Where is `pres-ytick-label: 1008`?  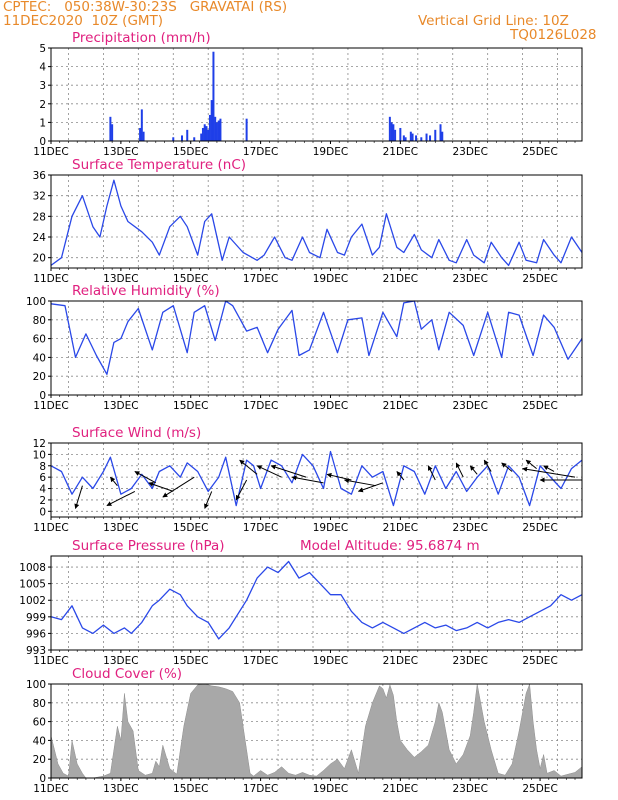
pres-ytick-label: 1008 is located at coordinates (32, 568).